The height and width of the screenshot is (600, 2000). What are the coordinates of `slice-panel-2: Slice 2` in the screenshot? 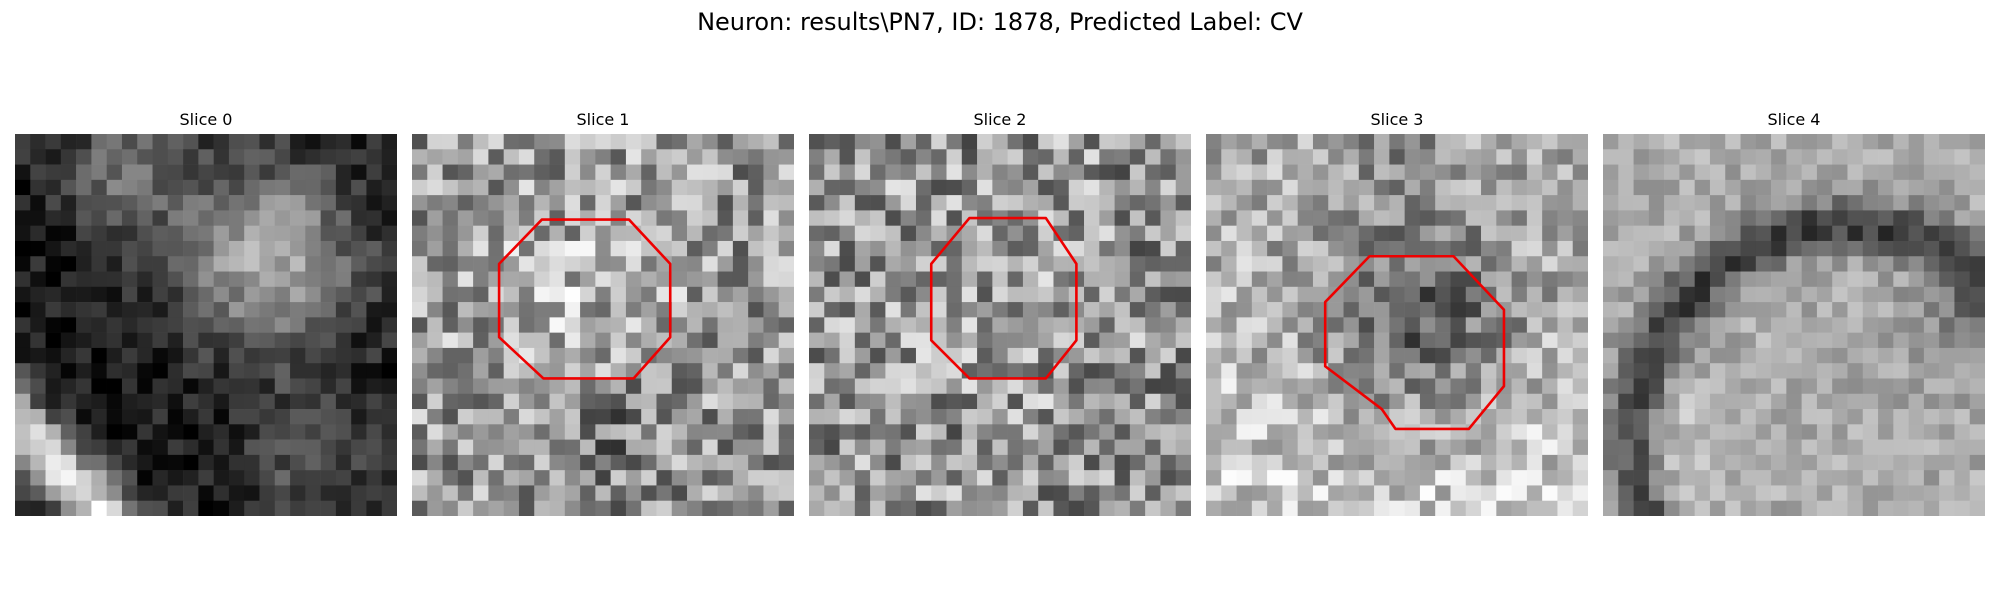 It's located at (1000, 312).